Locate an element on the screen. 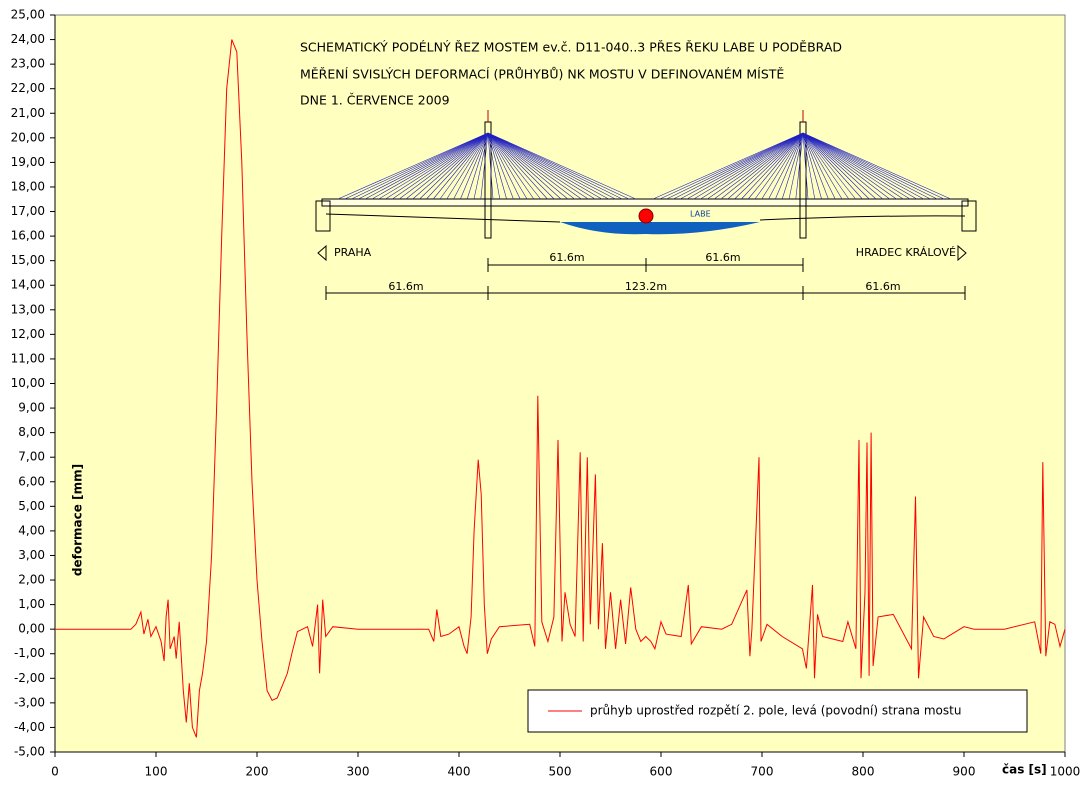 The image size is (1088, 791). x-tick-label: 600 is located at coordinates (661, 772).